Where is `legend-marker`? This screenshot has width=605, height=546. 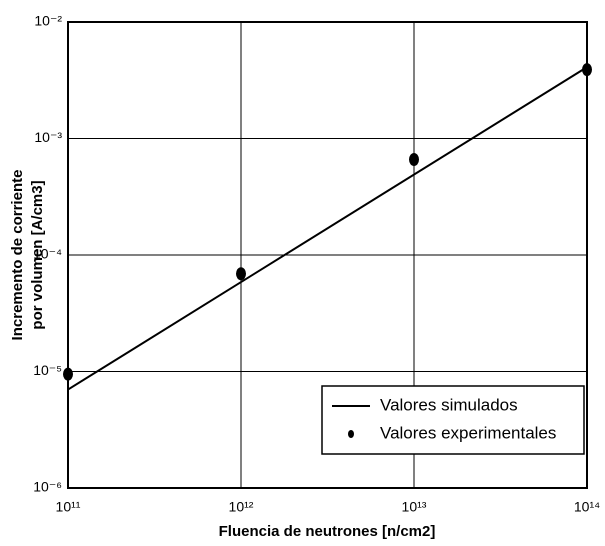
legend-marker is located at coordinates (351, 434).